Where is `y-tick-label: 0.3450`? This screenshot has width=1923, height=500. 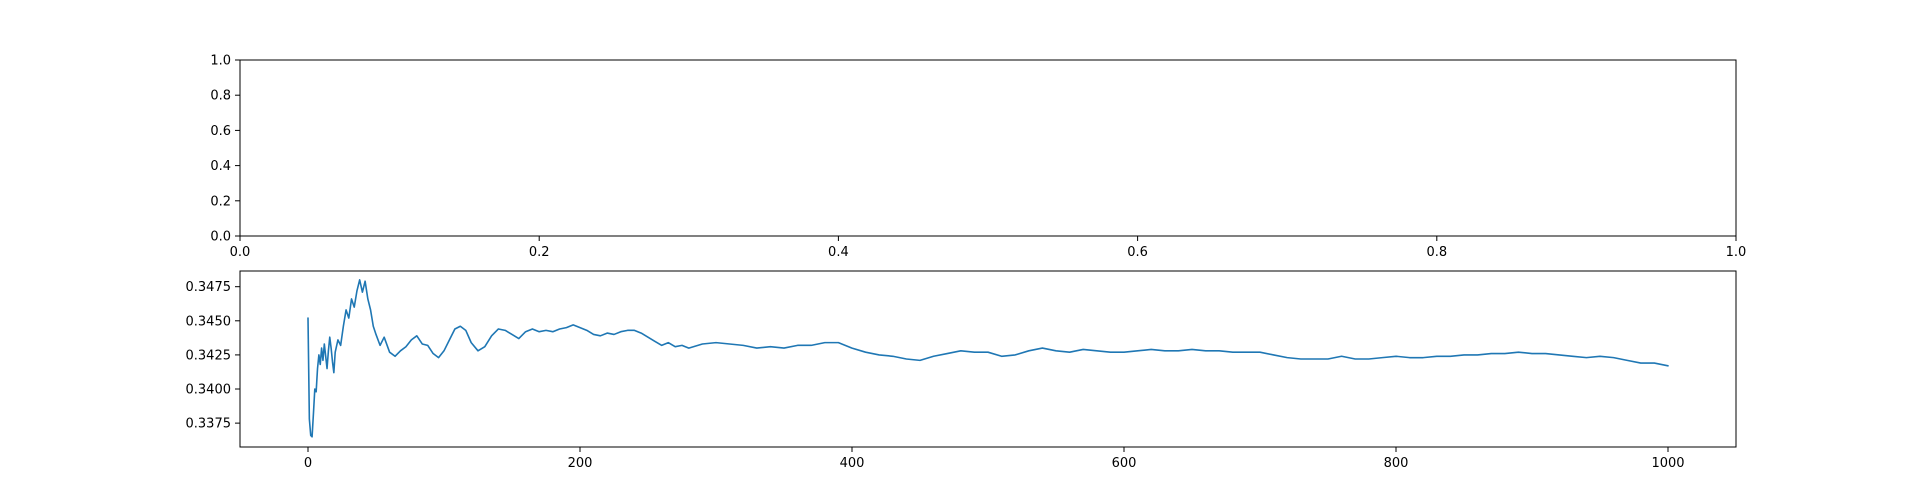
y-tick-label: 0.3450 is located at coordinates (209, 321).